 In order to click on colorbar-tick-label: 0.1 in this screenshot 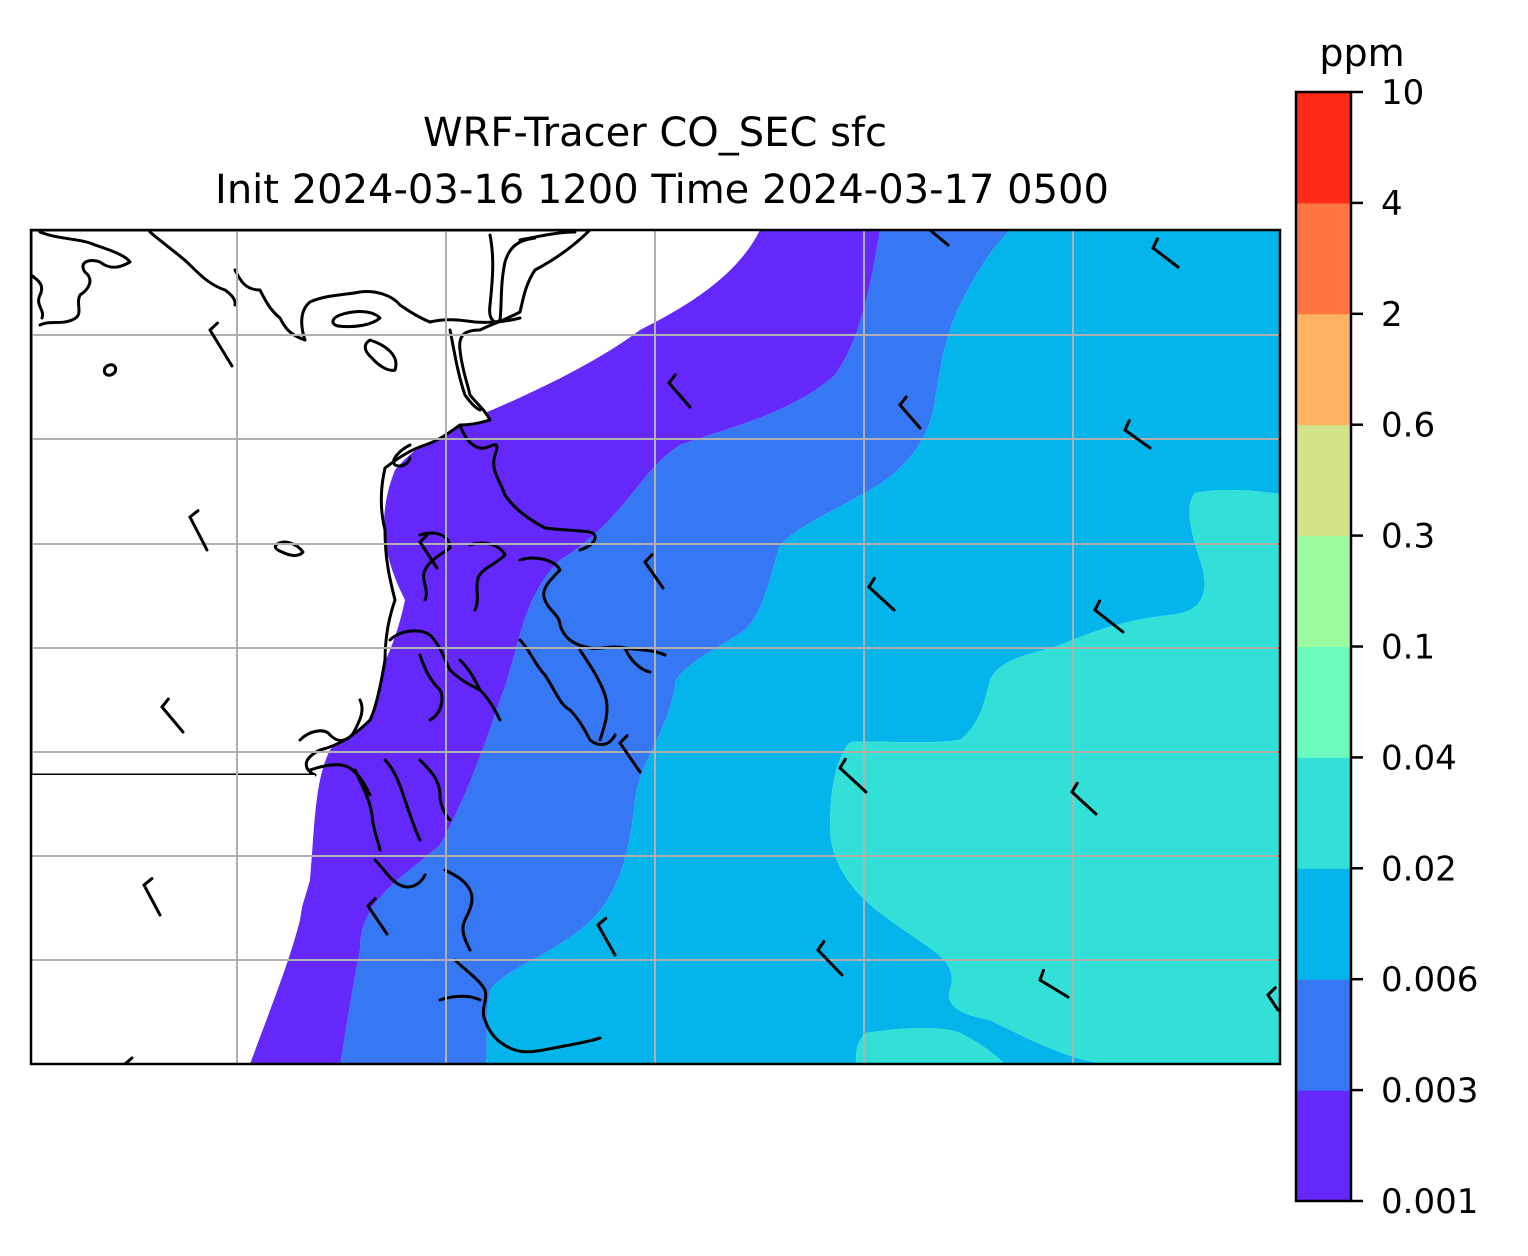, I will do `click(1408, 648)`.